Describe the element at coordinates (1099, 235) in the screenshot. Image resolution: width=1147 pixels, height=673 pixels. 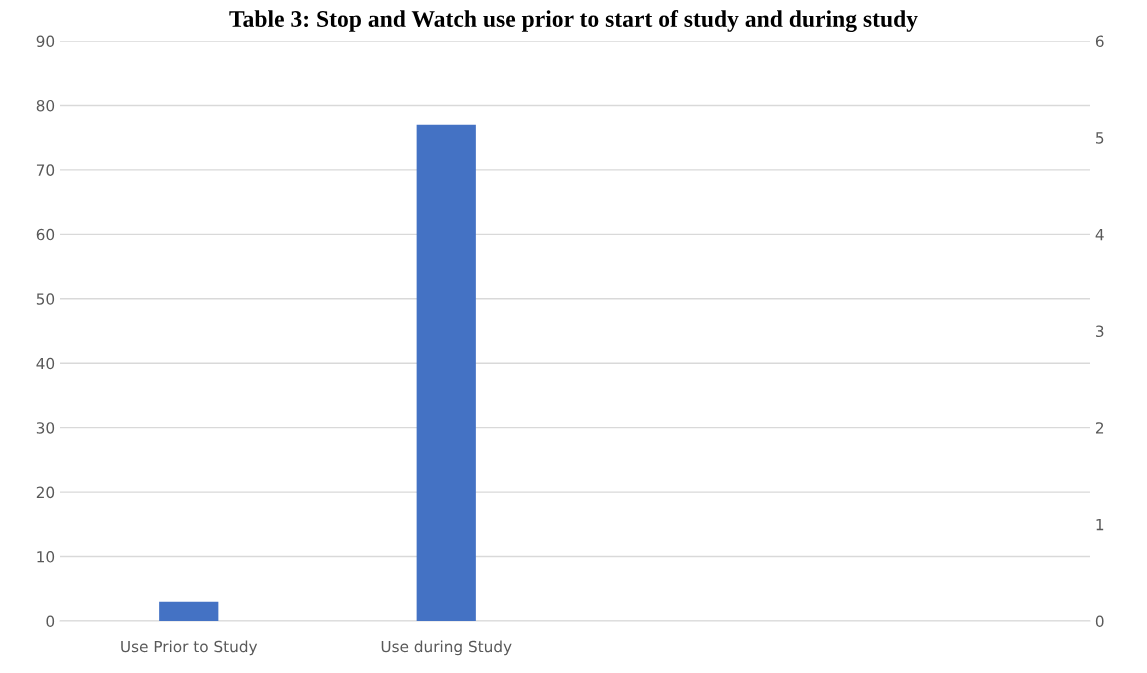
I see `y2-tick-label: 4` at that location.